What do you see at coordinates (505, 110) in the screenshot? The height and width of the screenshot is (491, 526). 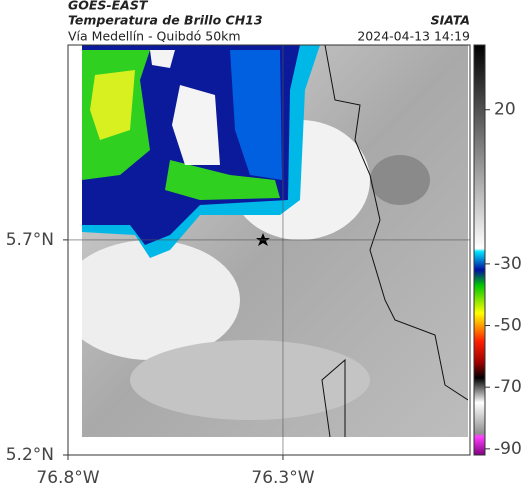 I see `colorbar-tick-label: 20` at bounding box center [505, 110].